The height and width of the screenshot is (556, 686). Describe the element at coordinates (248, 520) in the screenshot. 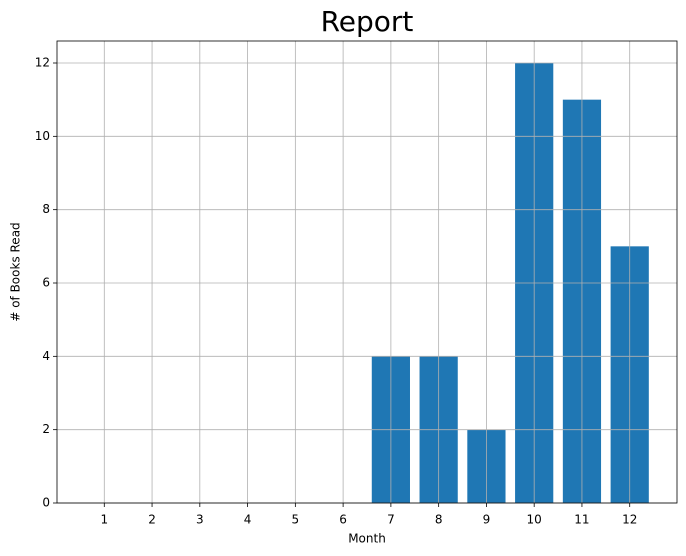

I see `x-tick-label: 4` at that location.